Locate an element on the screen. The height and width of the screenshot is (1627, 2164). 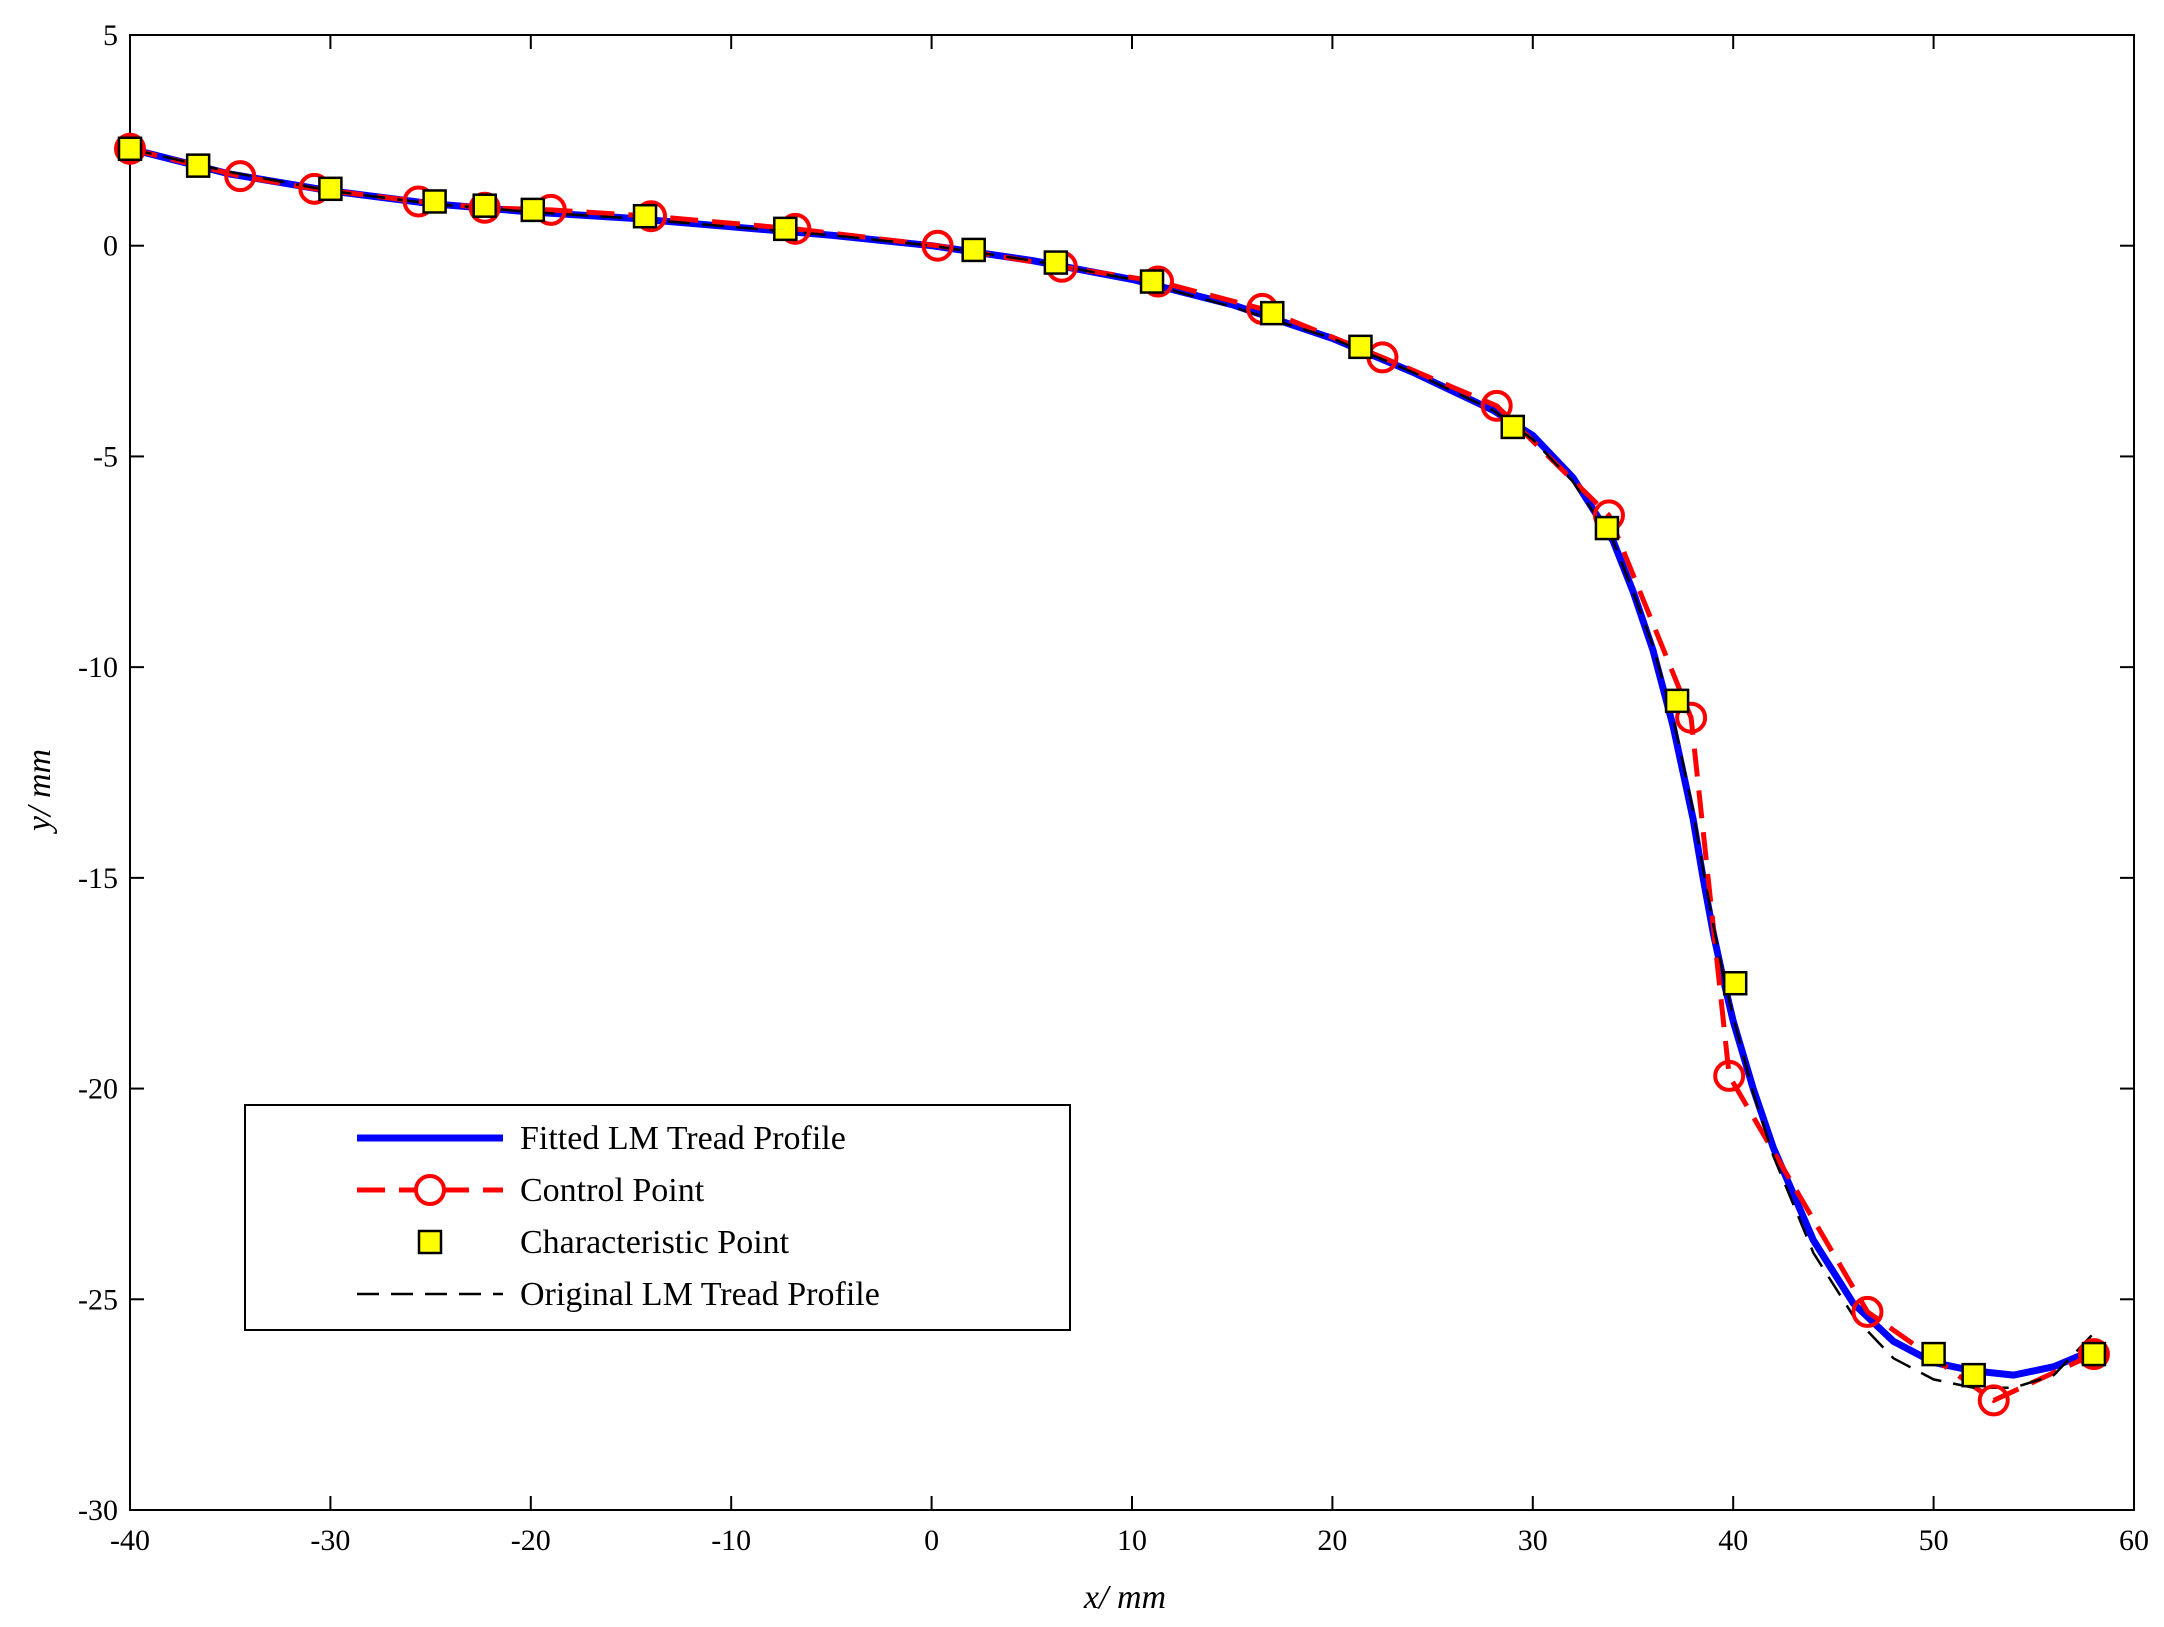
legend-entry-label: Original LM Tread Profile is located at coordinates (700, 1294).